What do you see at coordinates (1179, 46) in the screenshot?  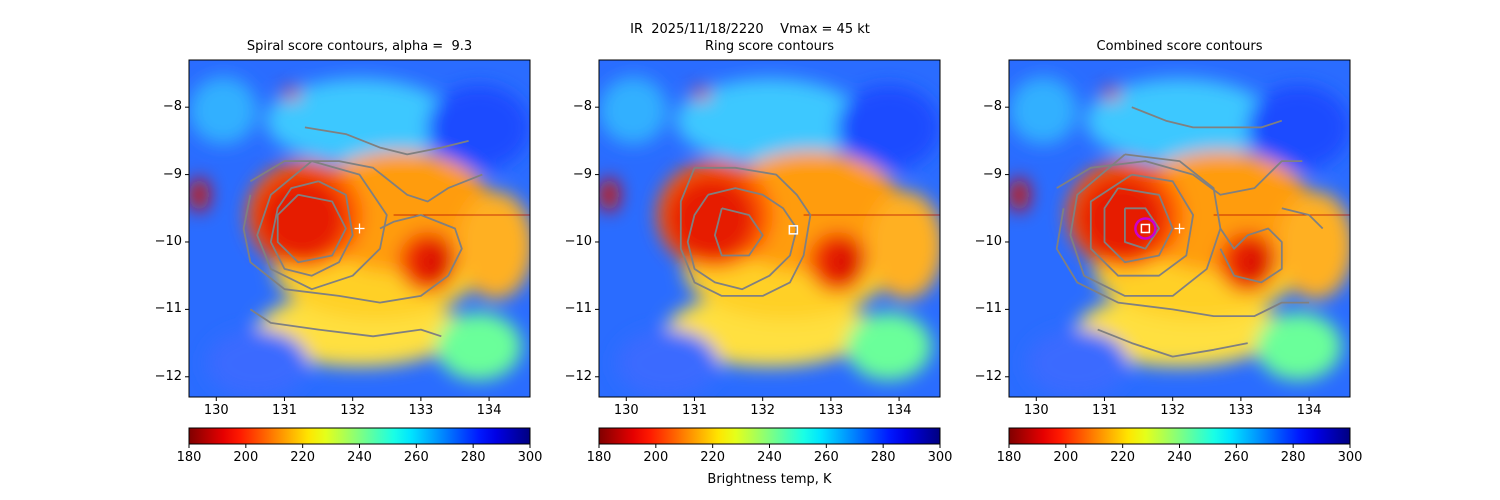 I see `panel-title: Combined score contours` at bounding box center [1179, 46].